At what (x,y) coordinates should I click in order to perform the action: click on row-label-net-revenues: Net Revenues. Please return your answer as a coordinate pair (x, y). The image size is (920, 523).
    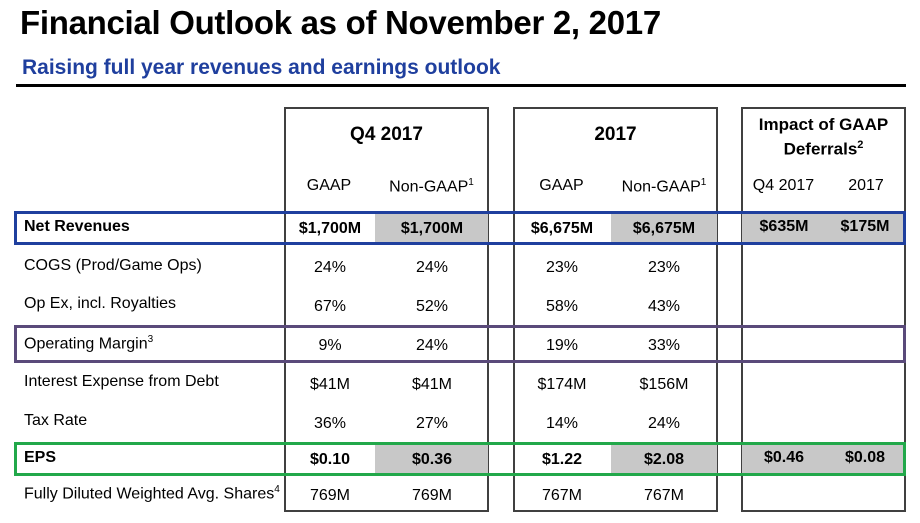
    Looking at the image, I should click on (77, 226).